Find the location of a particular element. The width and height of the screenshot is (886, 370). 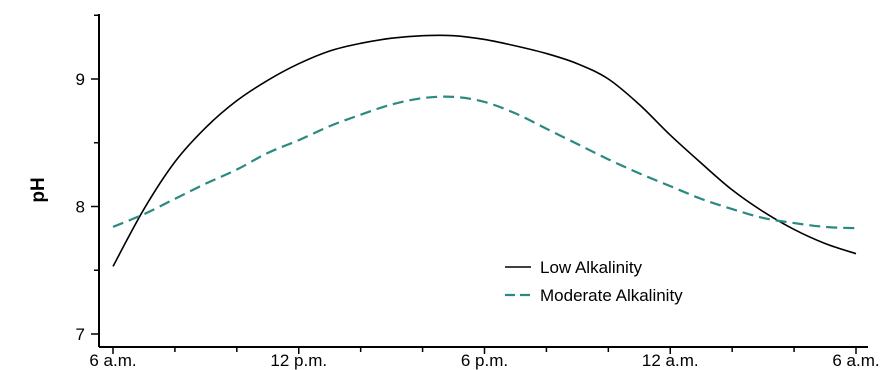

y-tick-label: 8 is located at coordinates (80, 207).